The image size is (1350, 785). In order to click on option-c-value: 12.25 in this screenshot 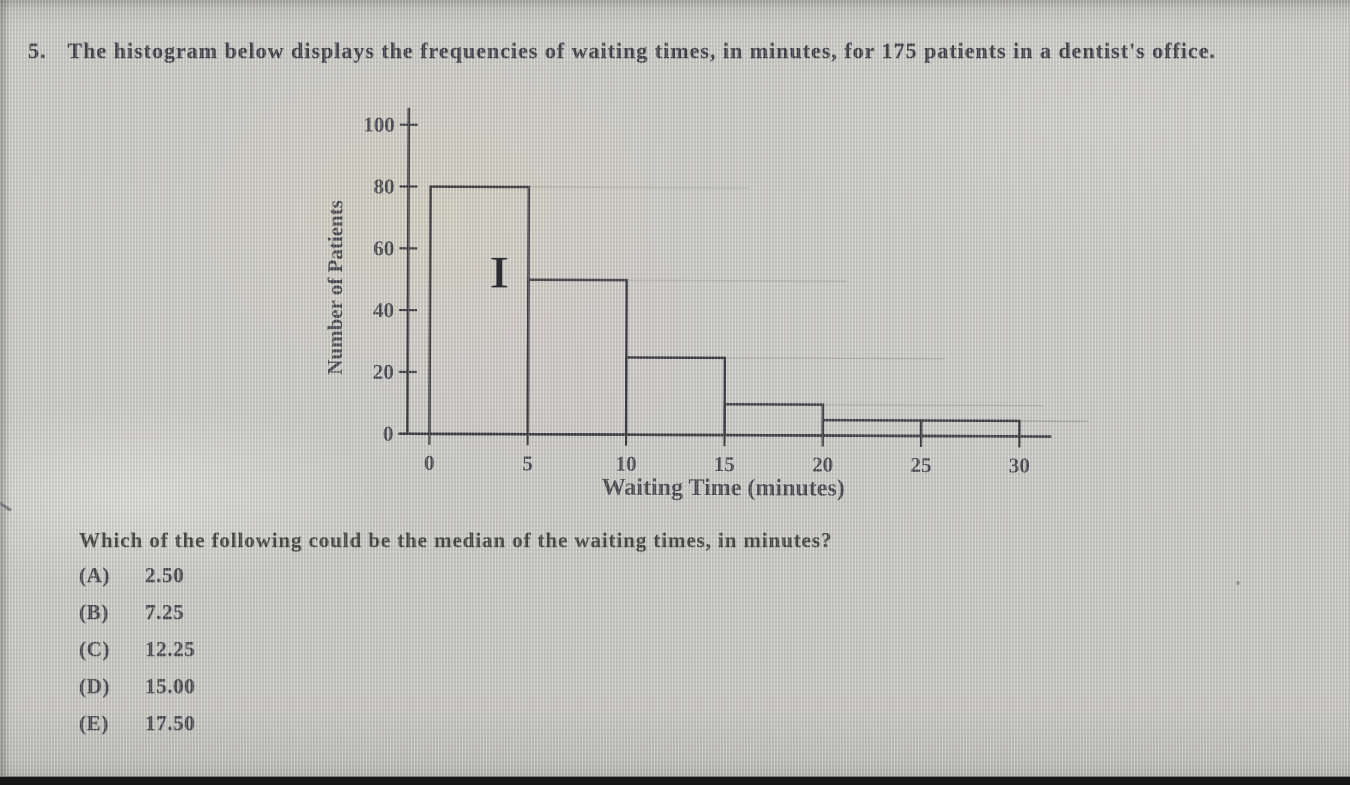, I will do `click(170, 649)`.